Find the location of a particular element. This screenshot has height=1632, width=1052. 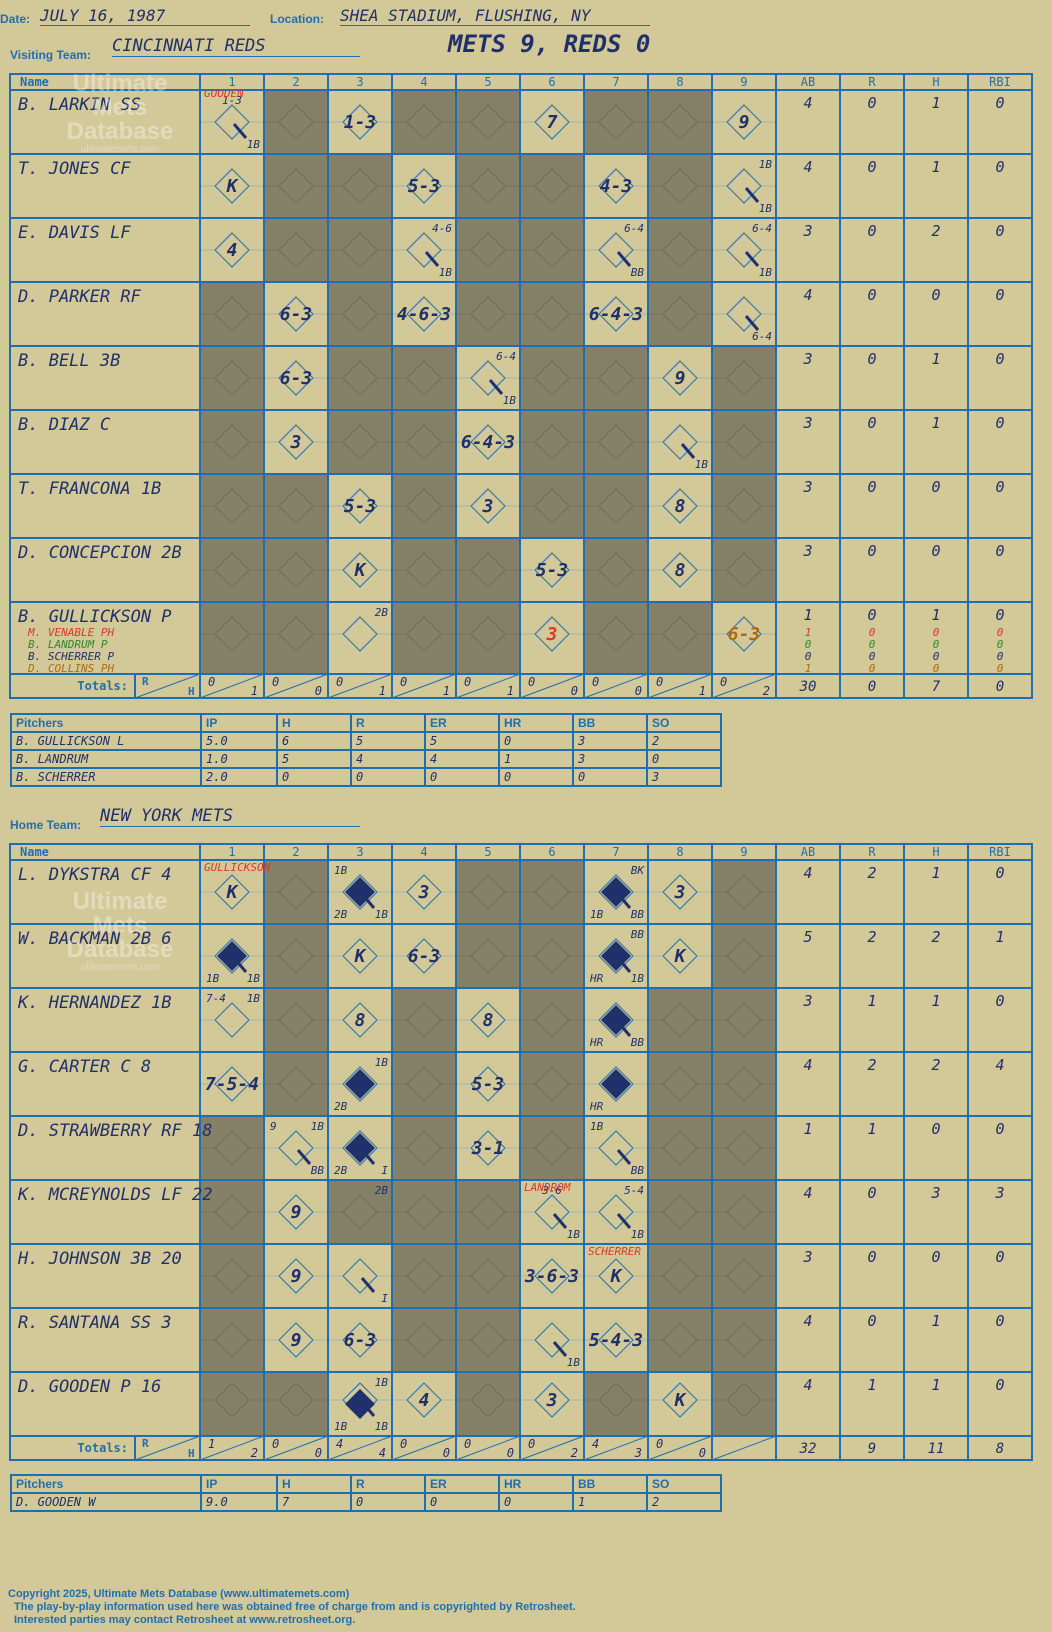

visitors-pitcher-stat: 3 is located at coordinates (610, 759).